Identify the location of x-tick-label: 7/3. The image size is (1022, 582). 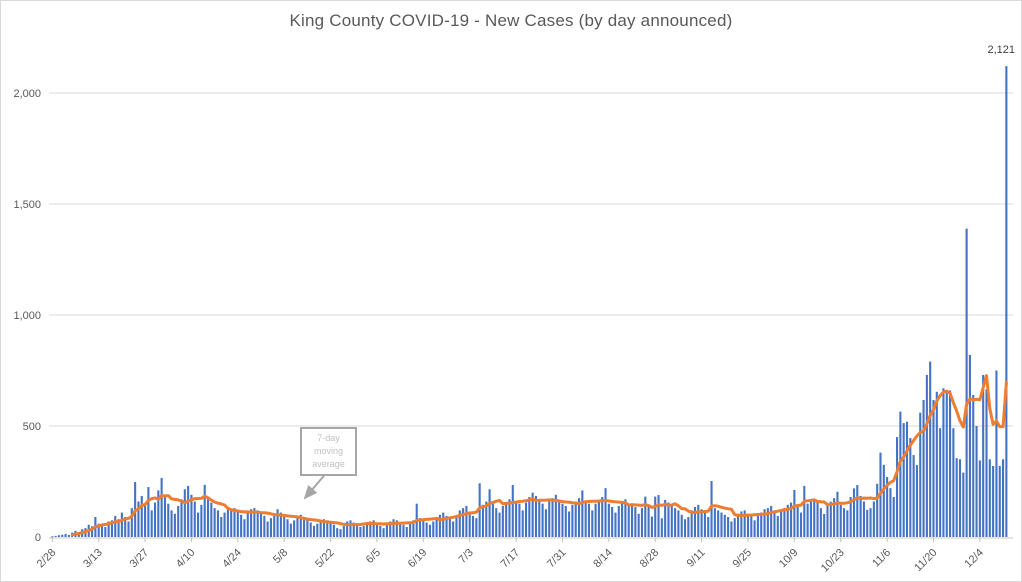
(466, 556).